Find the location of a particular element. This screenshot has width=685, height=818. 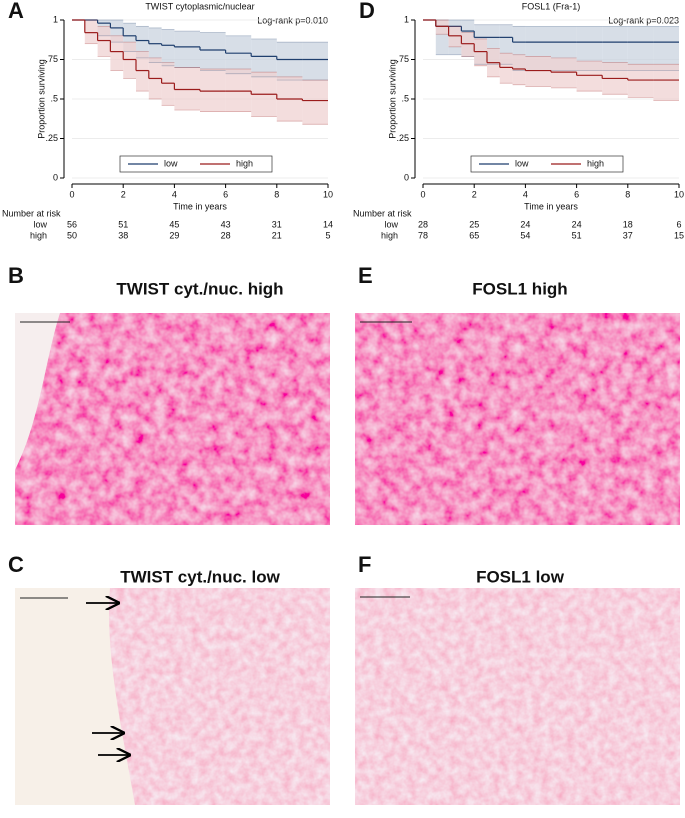

risk-row-label: low is located at coordinates (391, 224).